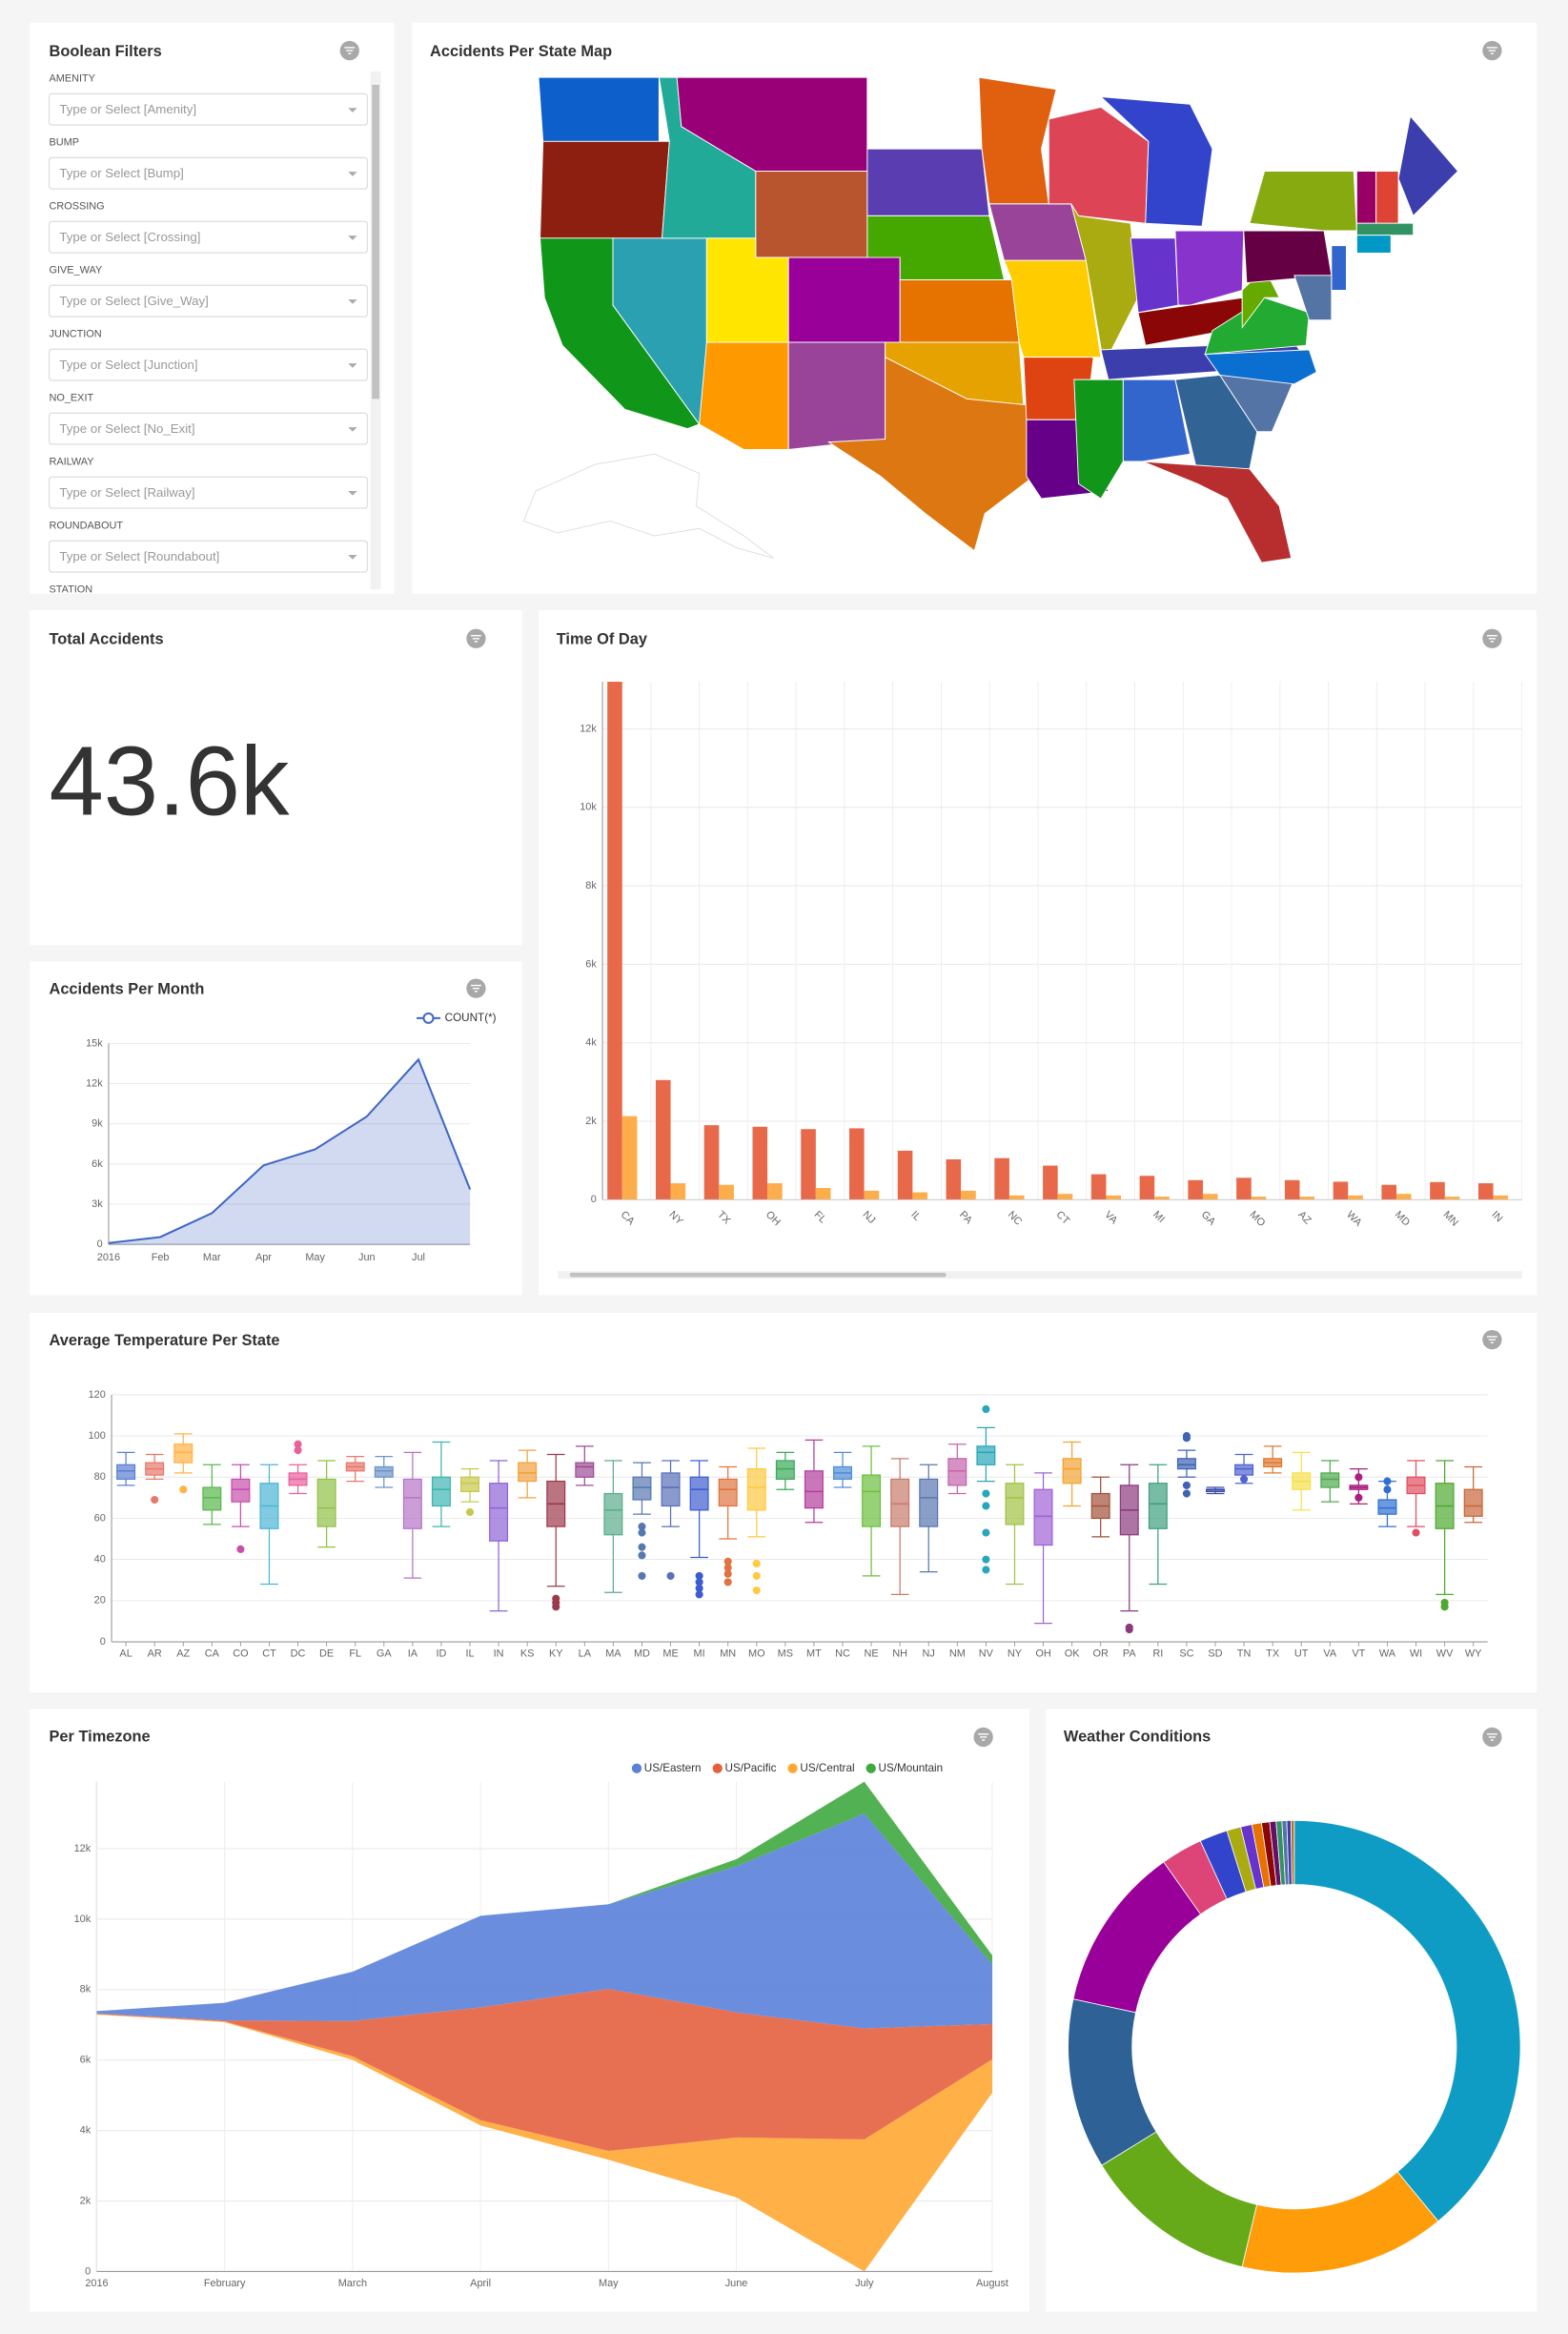  What do you see at coordinates (315, 1257) in the screenshot?
I see `x-tick-label: May` at bounding box center [315, 1257].